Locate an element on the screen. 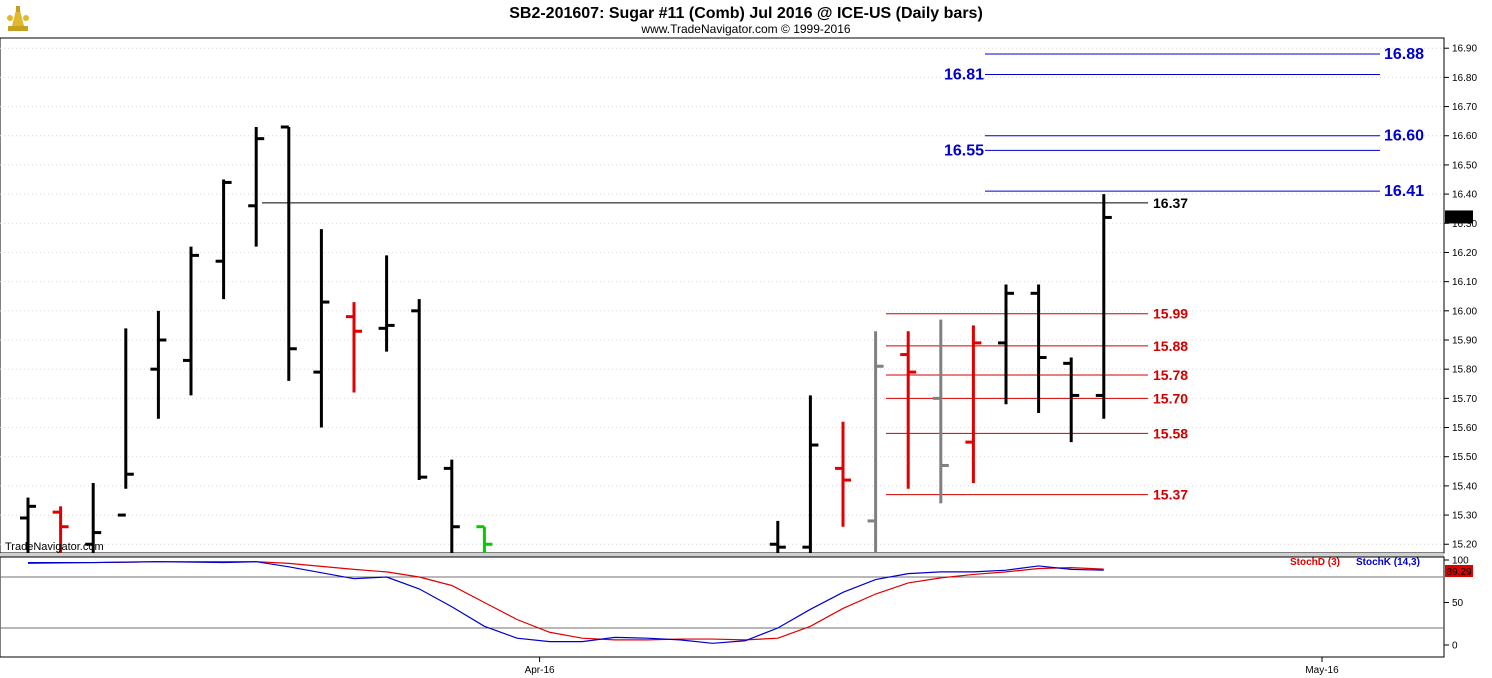 This screenshot has height=678, width=1492. price-tick-label: 16.40 is located at coordinates (1464, 195).